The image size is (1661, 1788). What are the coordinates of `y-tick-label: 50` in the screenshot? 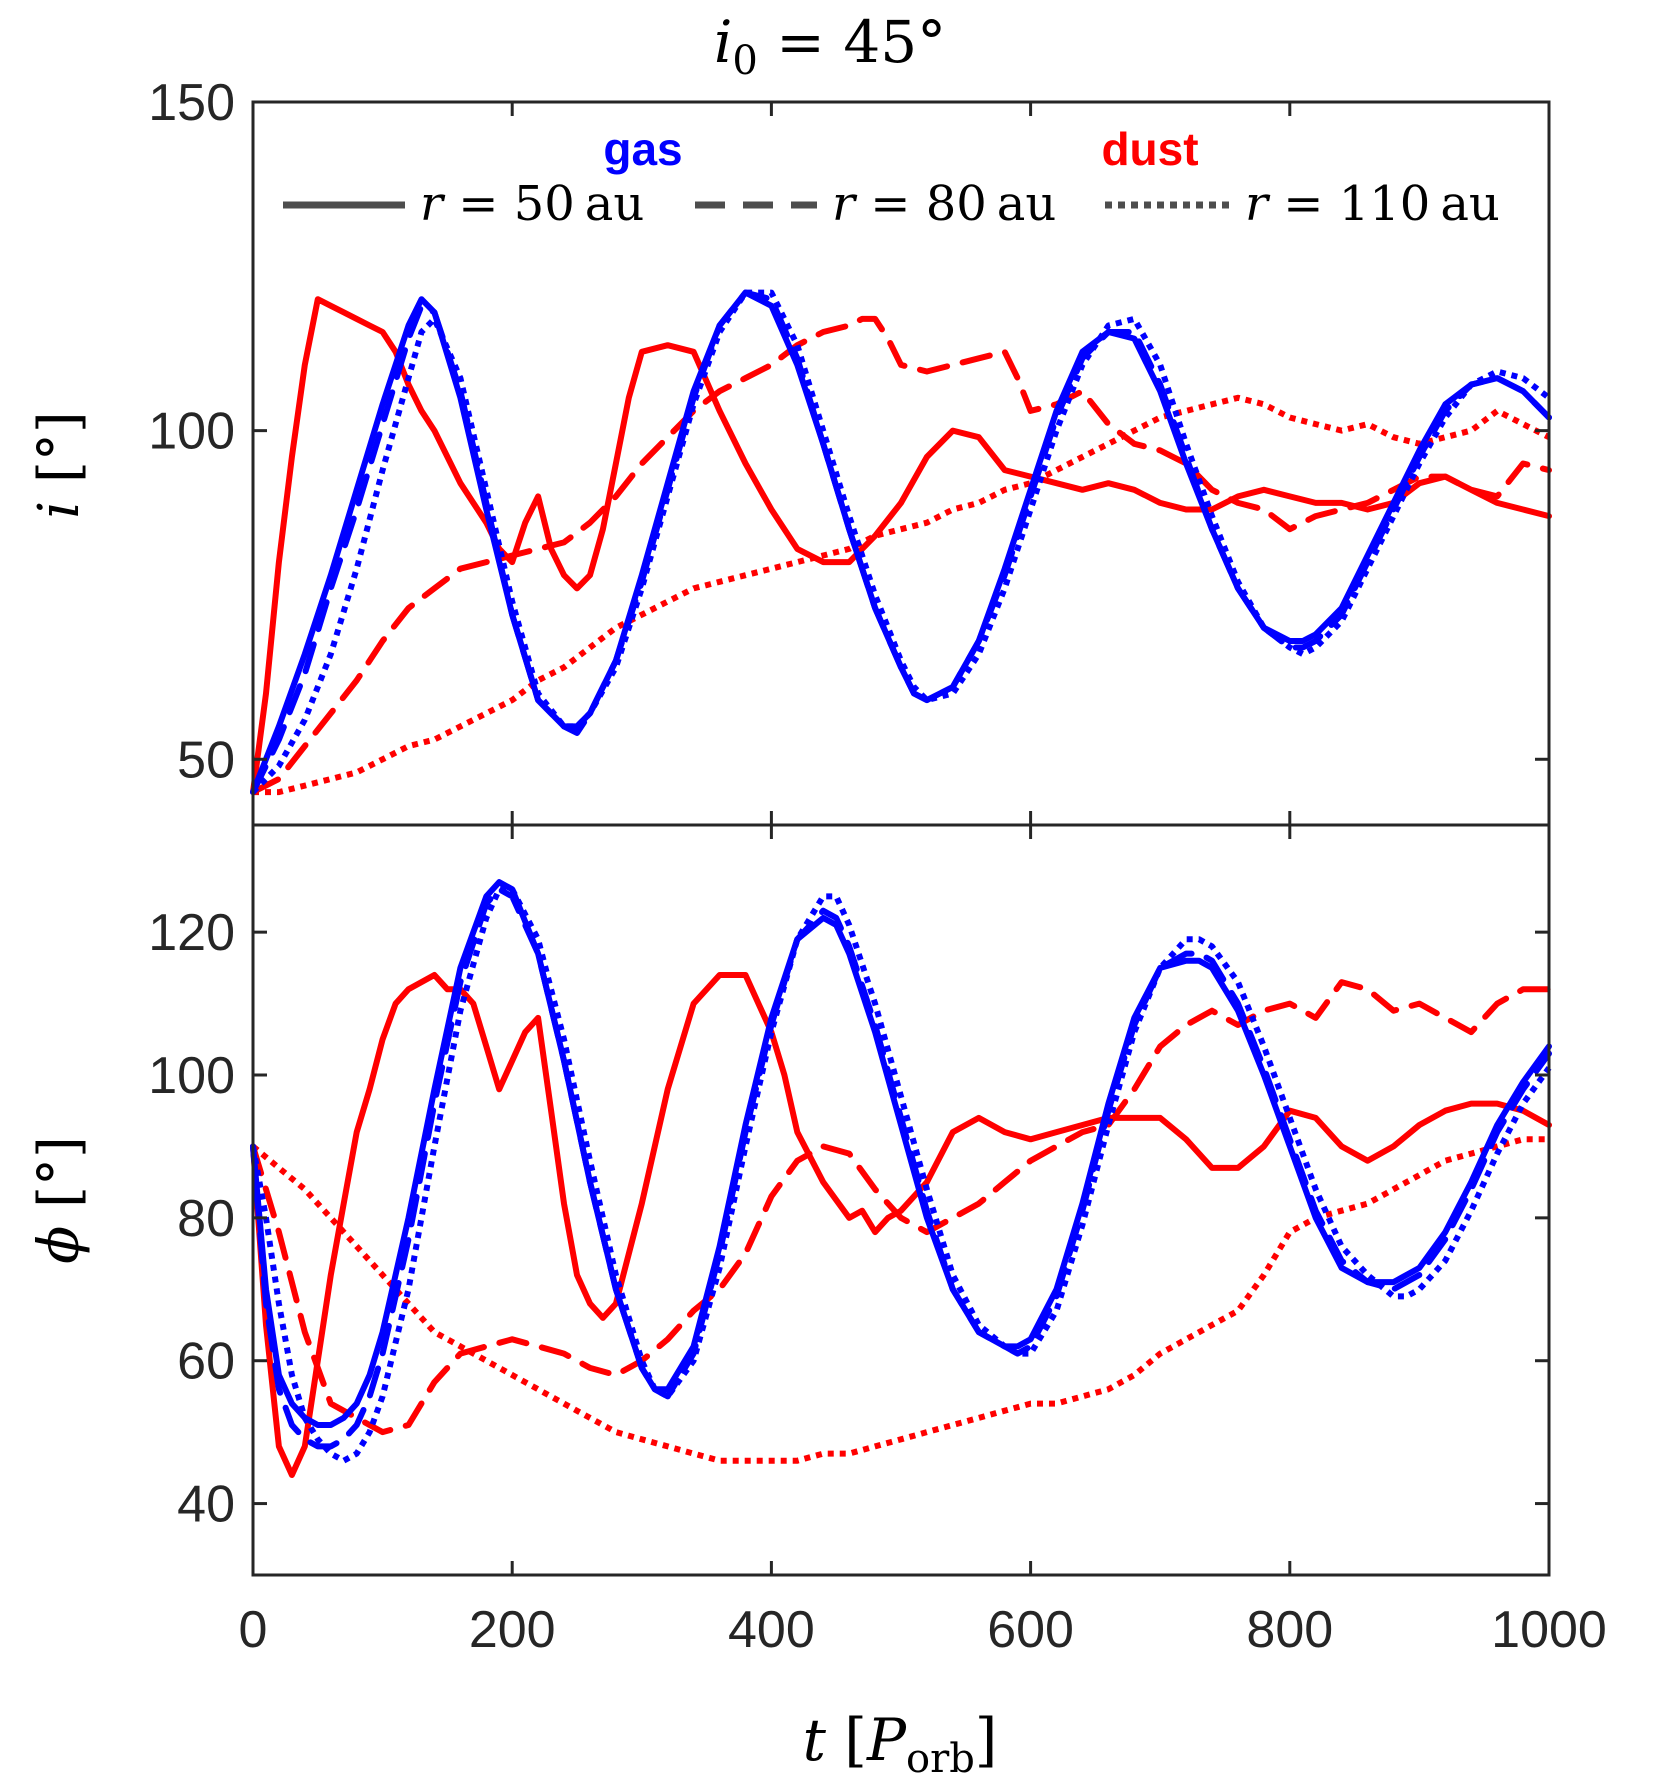 It's located at (206, 760).